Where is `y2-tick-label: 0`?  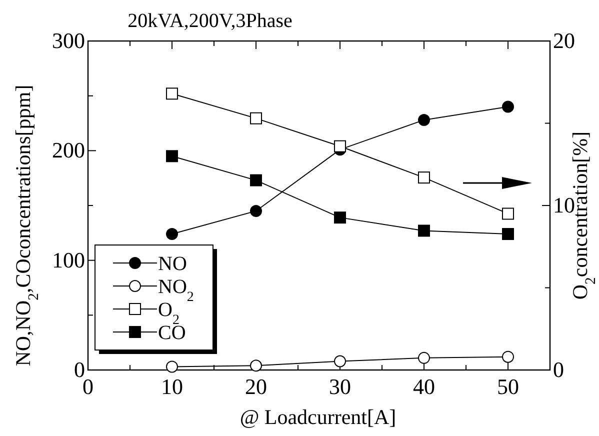 y2-tick-label: 0 is located at coordinates (558, 369).